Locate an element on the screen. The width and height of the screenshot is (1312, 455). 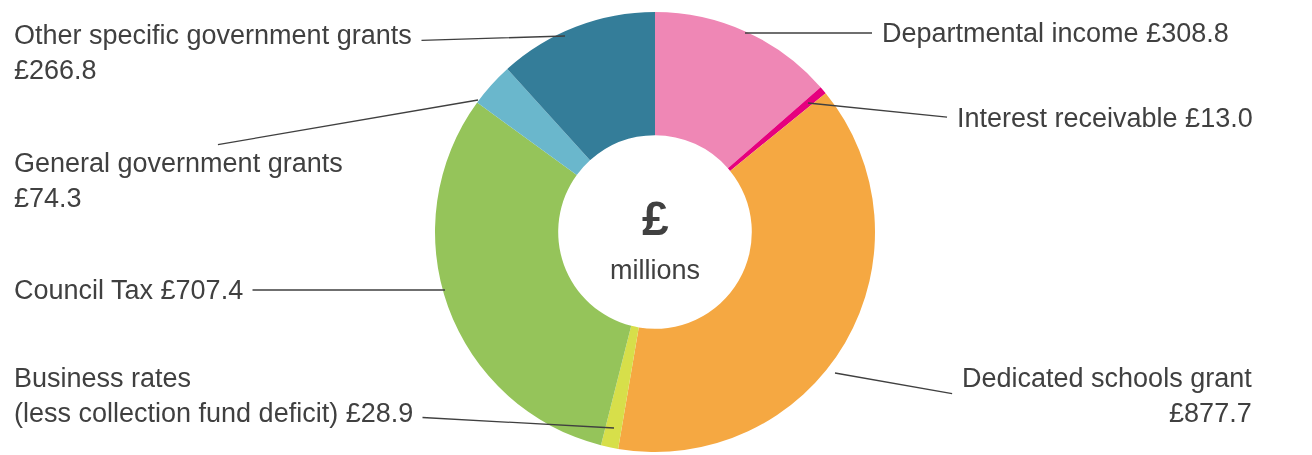
slice-label: Council Tax £707.4 is located at coordinates (129, 290).